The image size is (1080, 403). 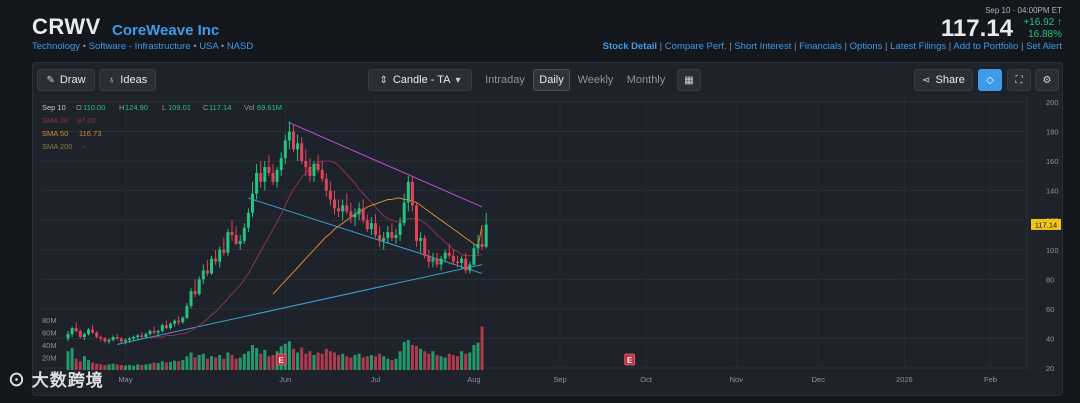 What do you see at coordinates (551, 80) in the screenshot?
I see `tab-daily: Daily` at bounding box center [551, 80].